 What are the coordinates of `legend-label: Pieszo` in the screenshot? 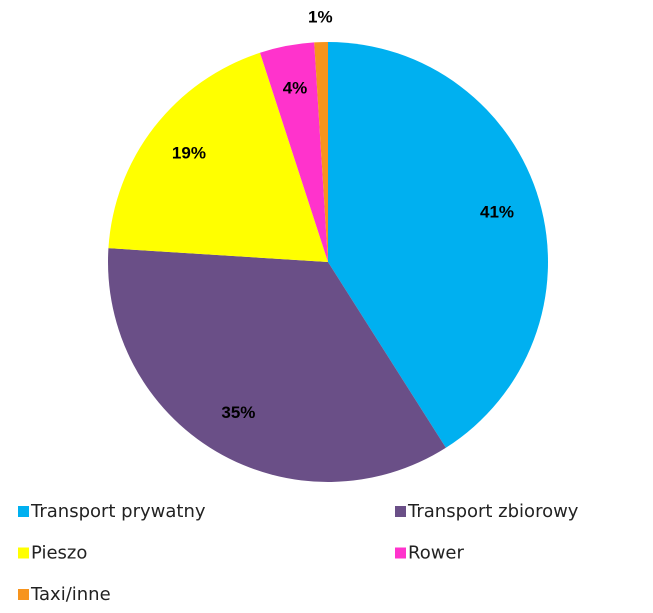 It's located at (59, 553).